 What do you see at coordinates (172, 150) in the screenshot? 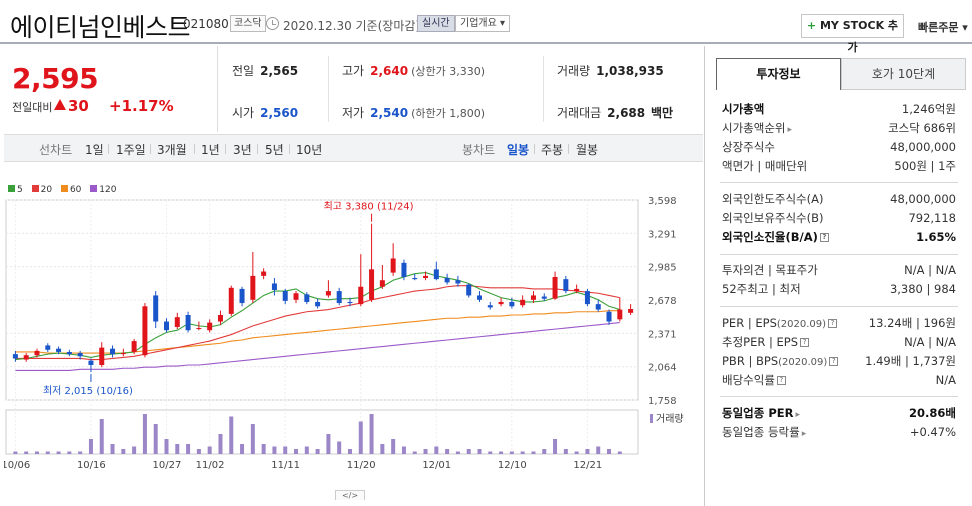
I see `period-3m: 3개월` at bounding box center [172, 150].